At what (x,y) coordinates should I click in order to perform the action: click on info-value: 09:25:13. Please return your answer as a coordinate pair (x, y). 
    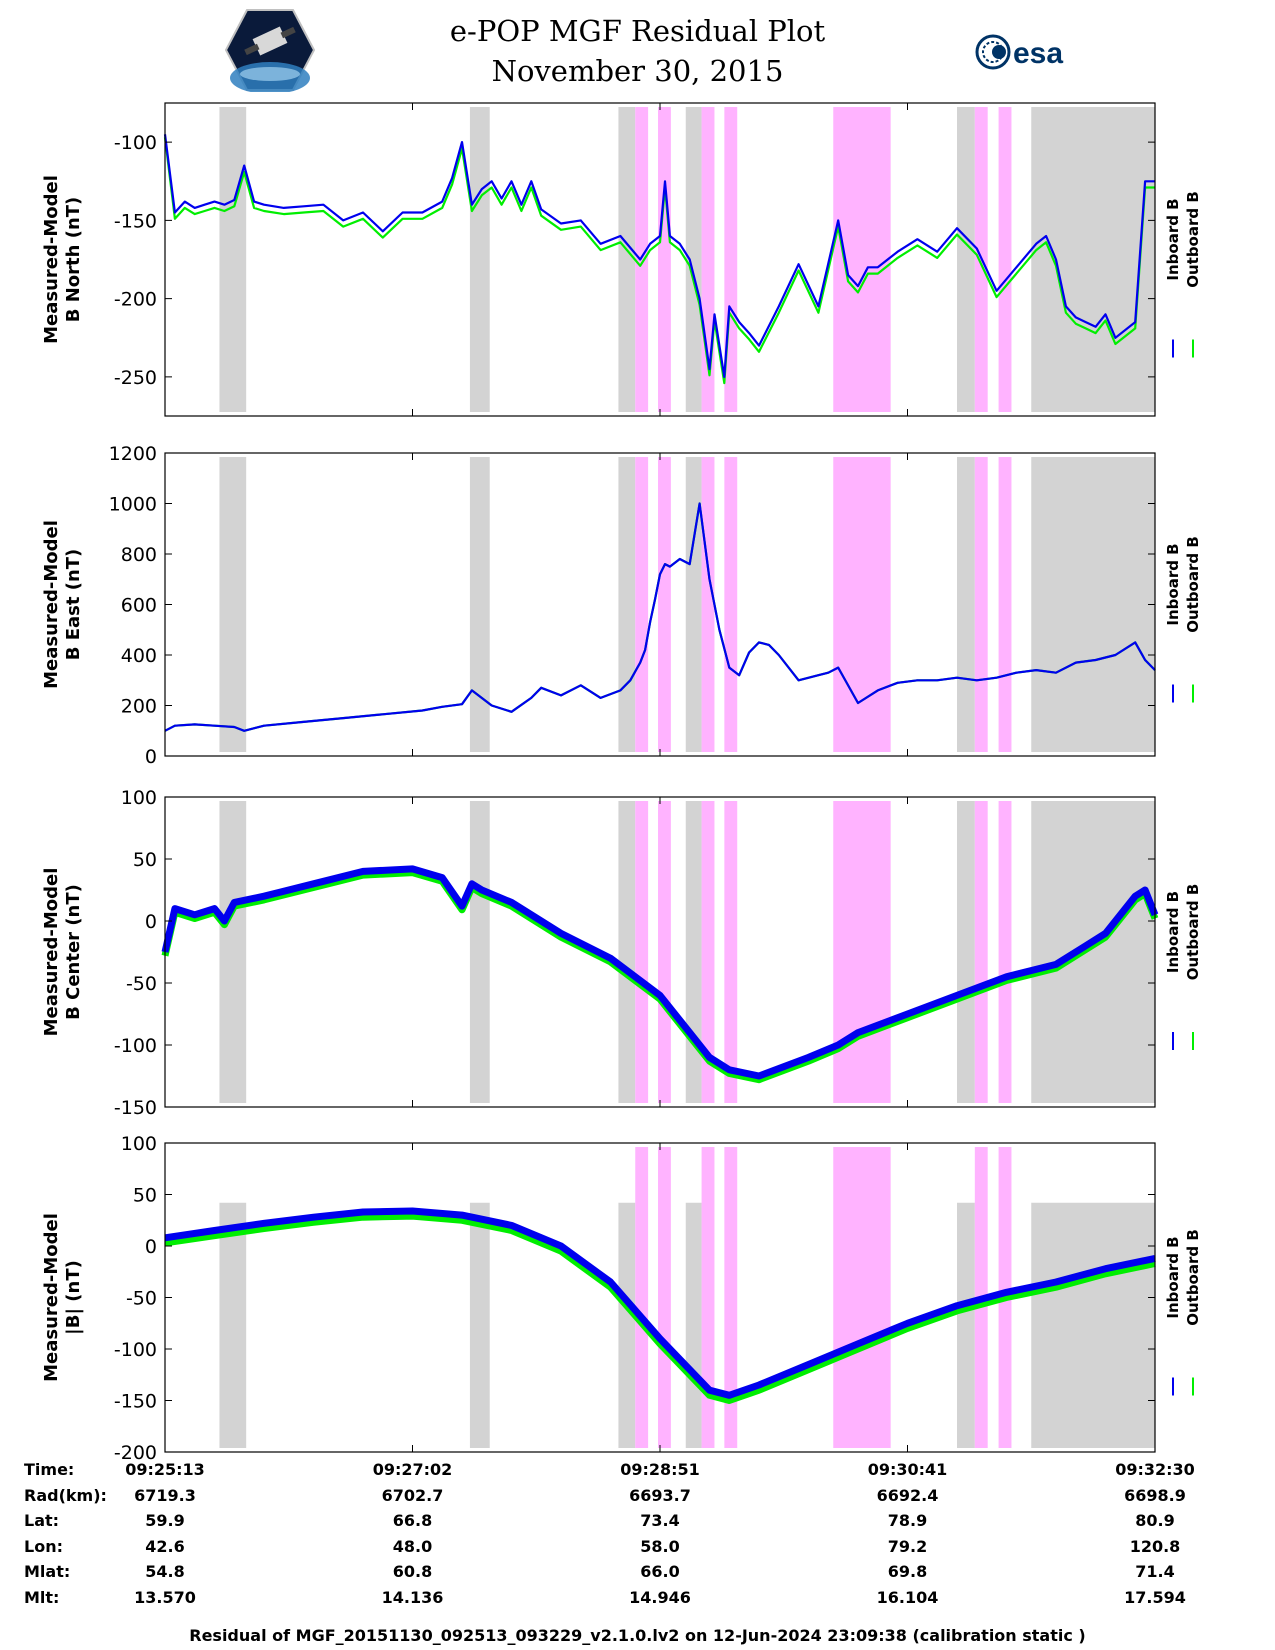
    Looking at the image, I should click on (165, 1469).